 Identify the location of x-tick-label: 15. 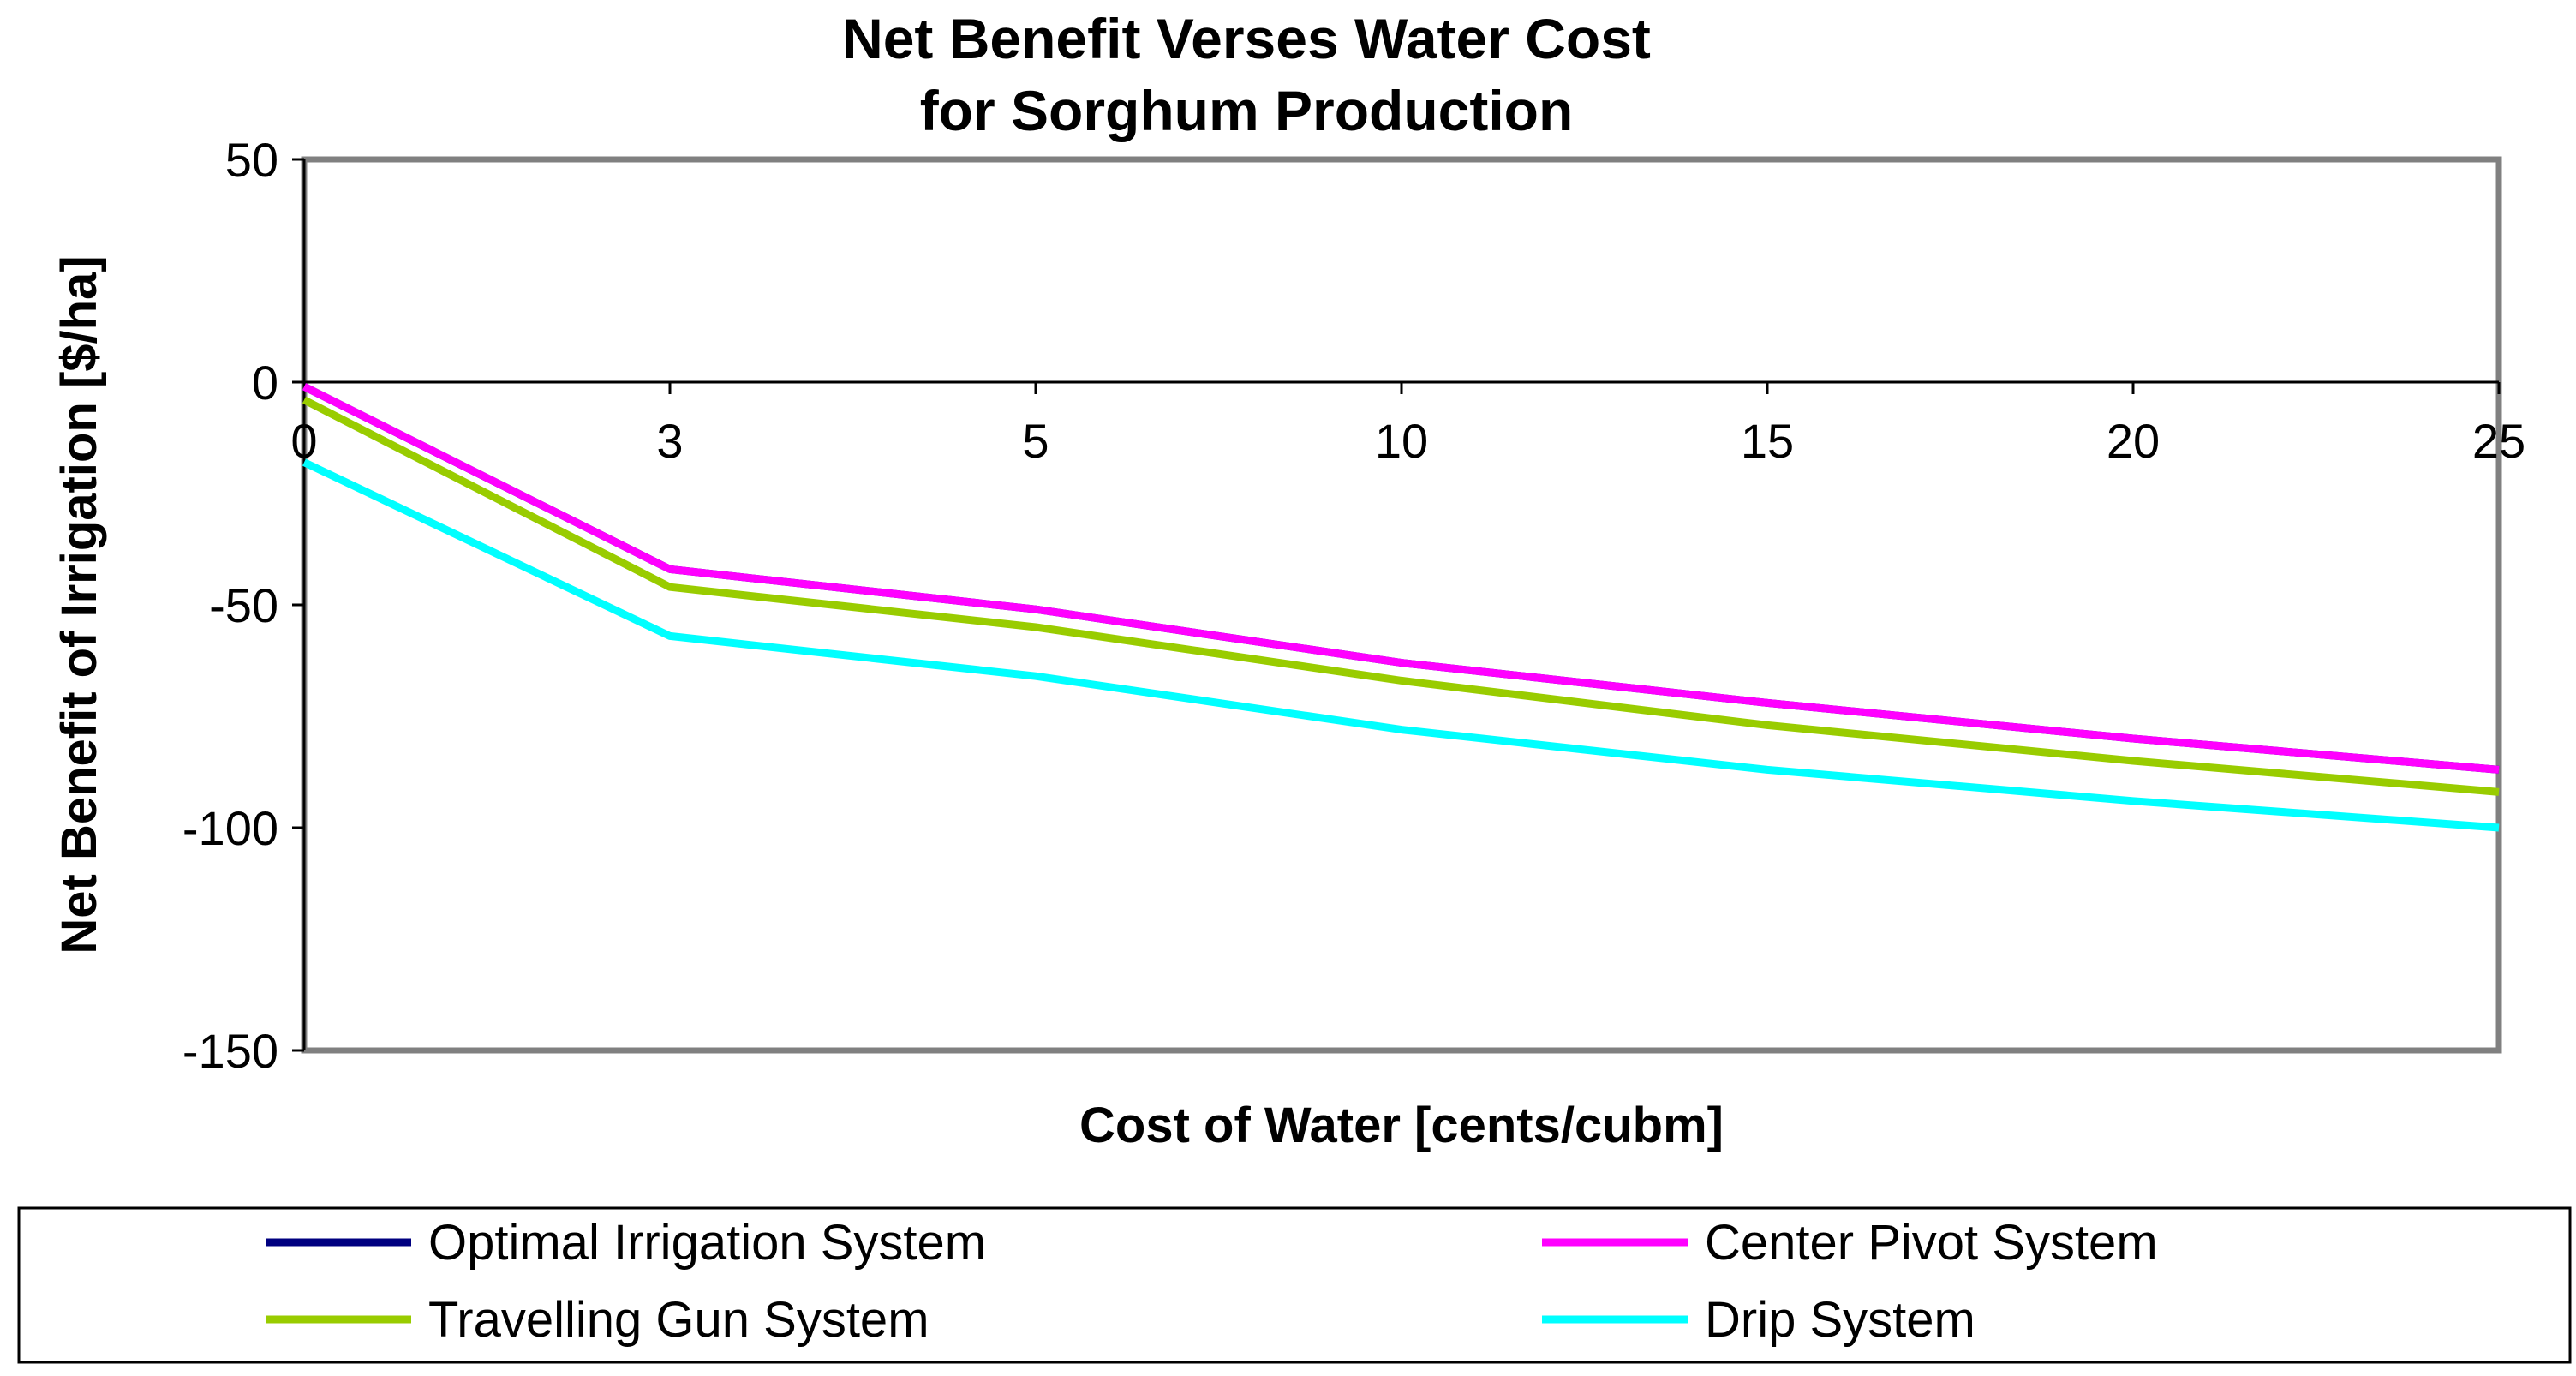
(1767, 441).